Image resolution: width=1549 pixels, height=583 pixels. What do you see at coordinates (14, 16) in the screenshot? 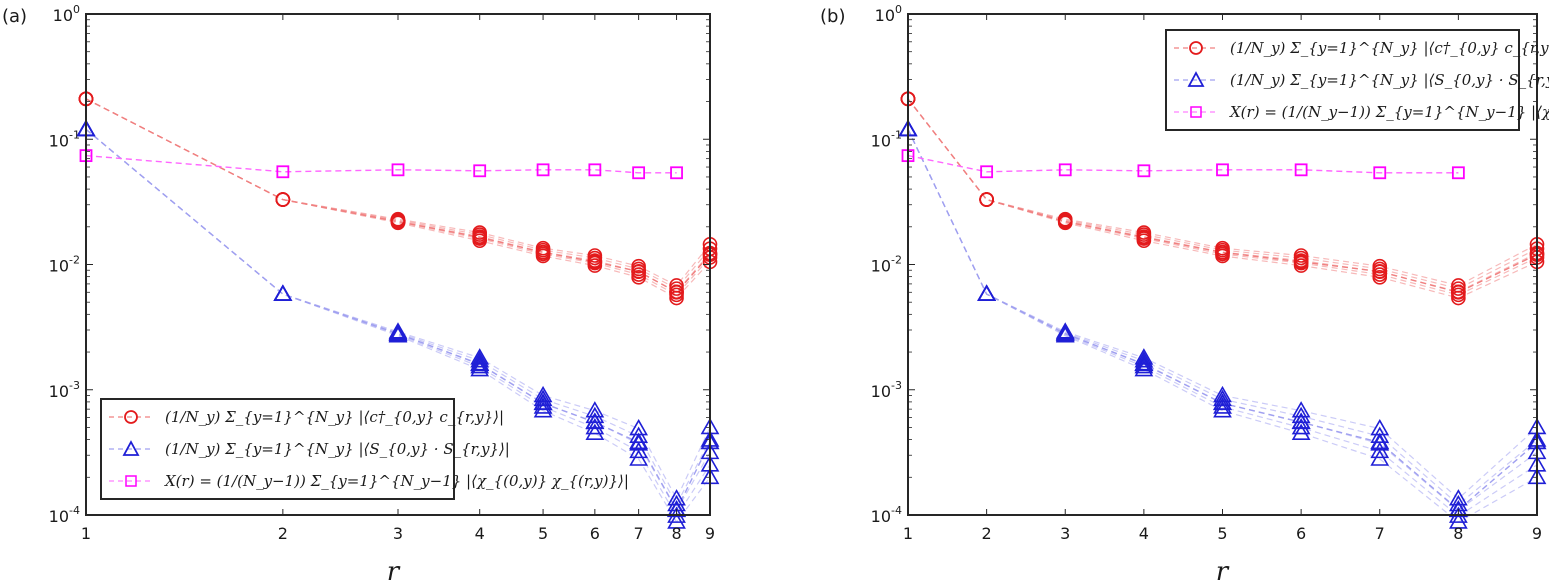
I see `panel-a-label: (a)` at bounding box center [14, 16].